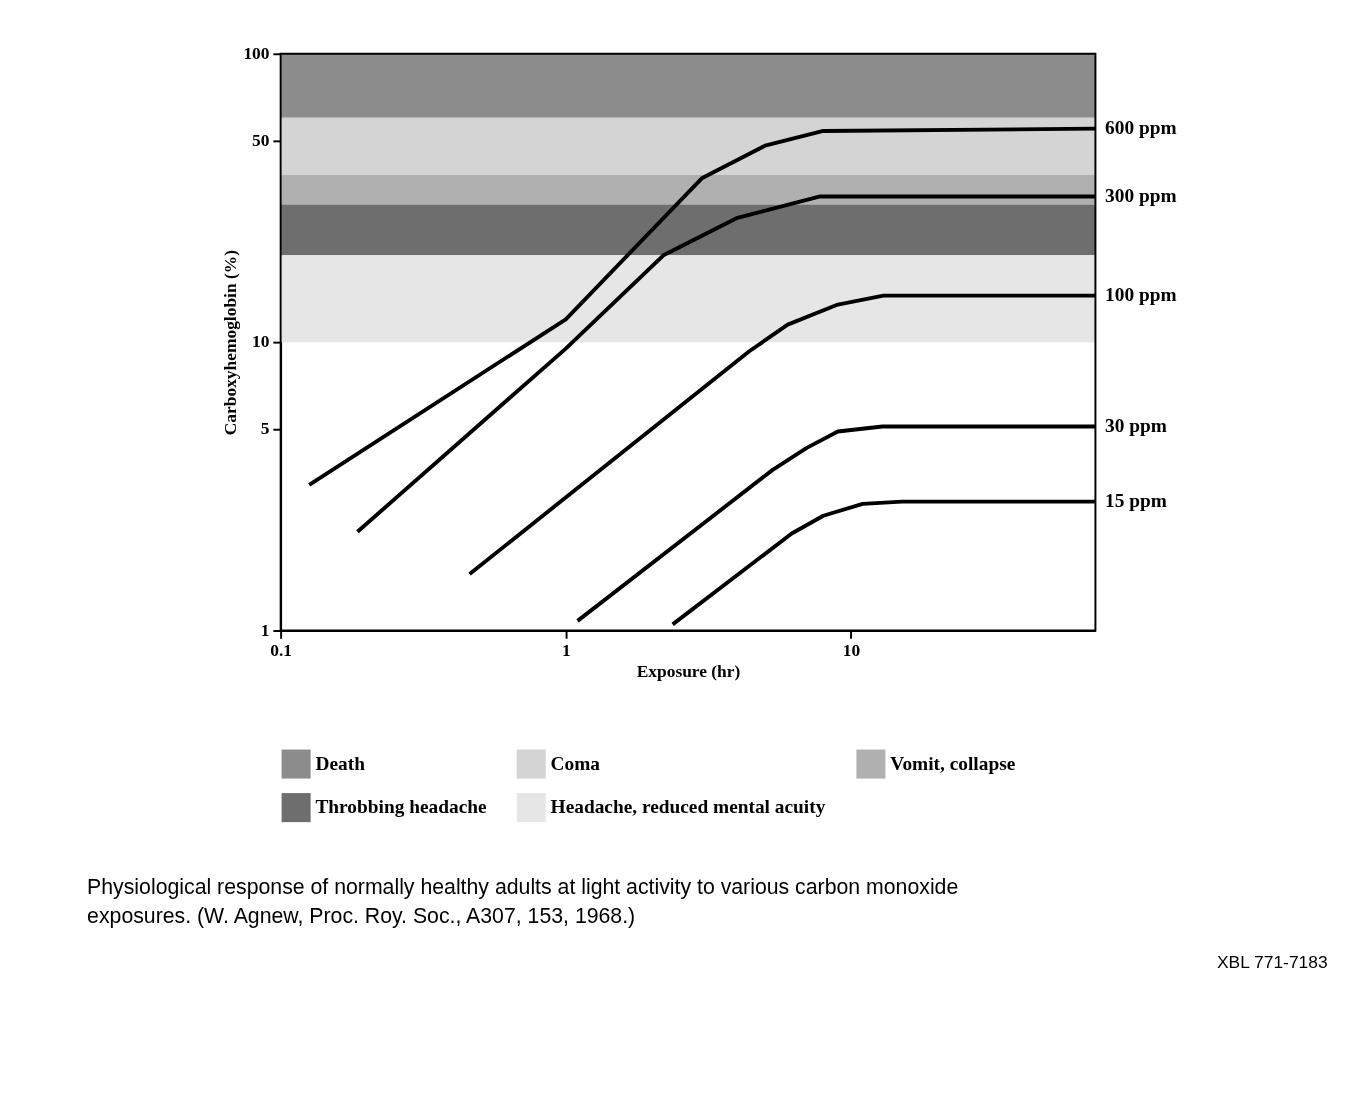 Image resolution: width=1347 pixels, height=1095 pixels. I want to click on x-tick-label: 1, so click(566, 650).